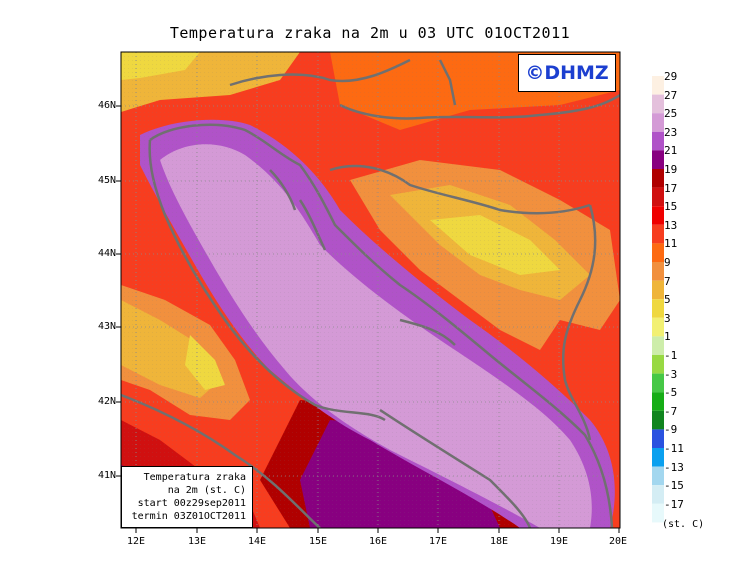  I want to click on legend-value-label: 27, so click(671, 95).